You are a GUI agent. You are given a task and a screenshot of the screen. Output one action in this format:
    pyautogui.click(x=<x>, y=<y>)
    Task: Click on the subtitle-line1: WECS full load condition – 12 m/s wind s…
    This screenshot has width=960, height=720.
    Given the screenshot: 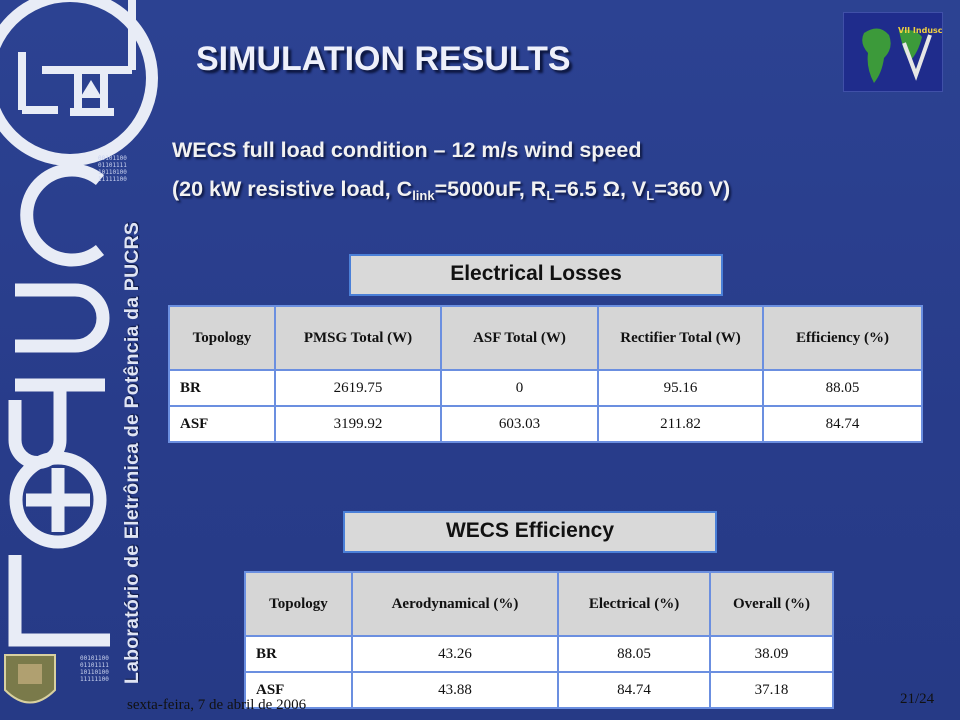 What is the action you would take?
    pyautogui.click(x=407, y=150)
    